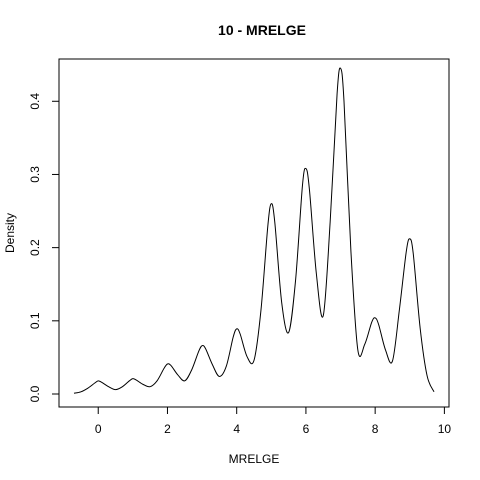 The width and height of the screenshot is (480, 480). What do you see at coordinates (306, 429) in the screenshot?
I see `x-tick-label: 6` at bounding box center [306, 429].